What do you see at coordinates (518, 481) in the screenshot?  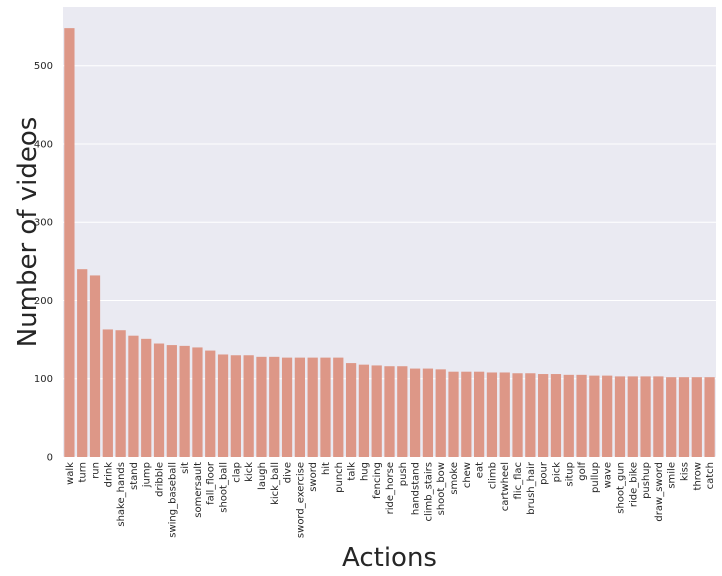 I see `x-tick-label: flic_flac` at bounding box center [518, 481].